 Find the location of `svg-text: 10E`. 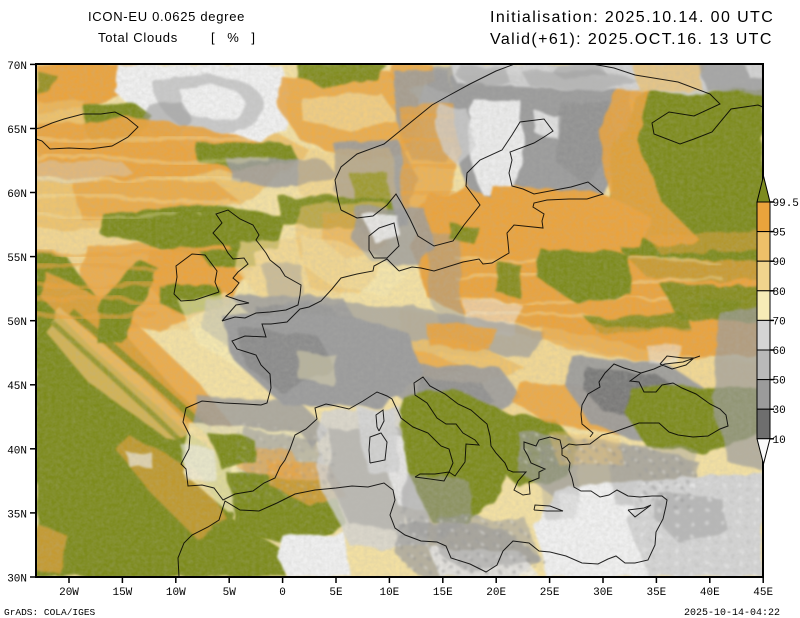

svg-text: 10E is located at coordinates (389, 593).